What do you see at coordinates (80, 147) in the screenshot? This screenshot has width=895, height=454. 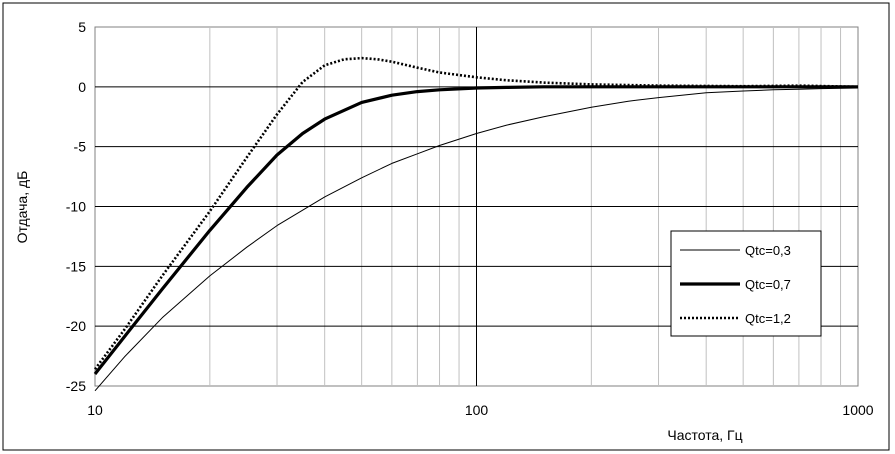 I see `y-tick-label: -5` at bounding box center [80, 147].